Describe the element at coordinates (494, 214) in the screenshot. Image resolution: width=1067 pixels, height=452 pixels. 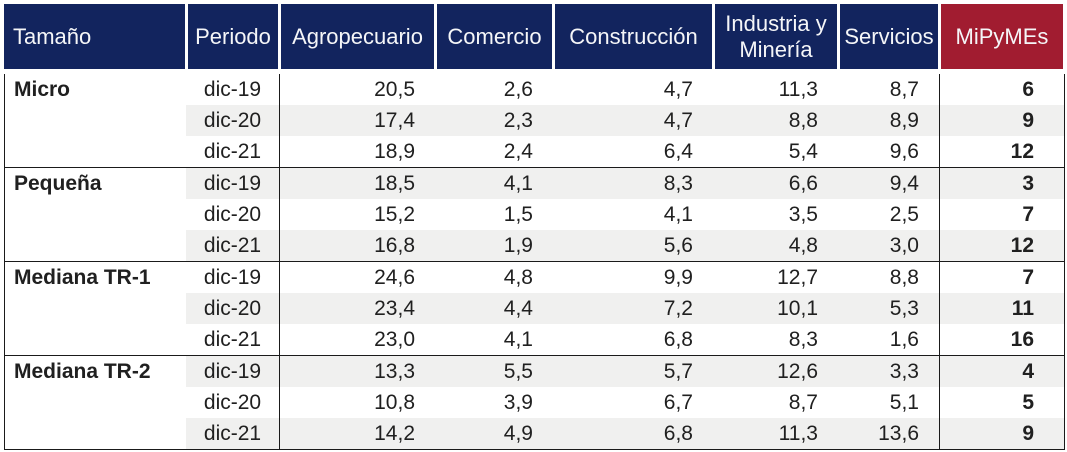
I see `value-cell-comercio: 1,5` at that location.